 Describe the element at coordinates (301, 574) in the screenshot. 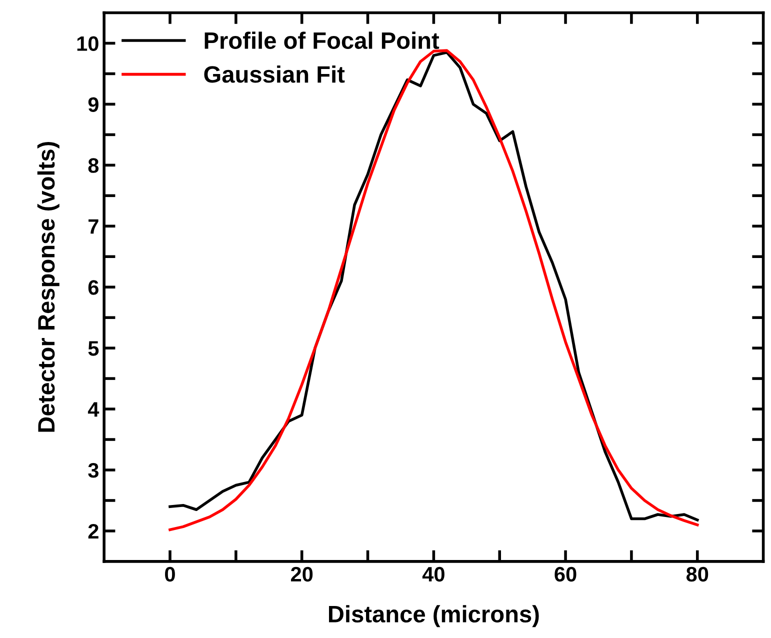

I see `x-tick-label: 20` at that location.